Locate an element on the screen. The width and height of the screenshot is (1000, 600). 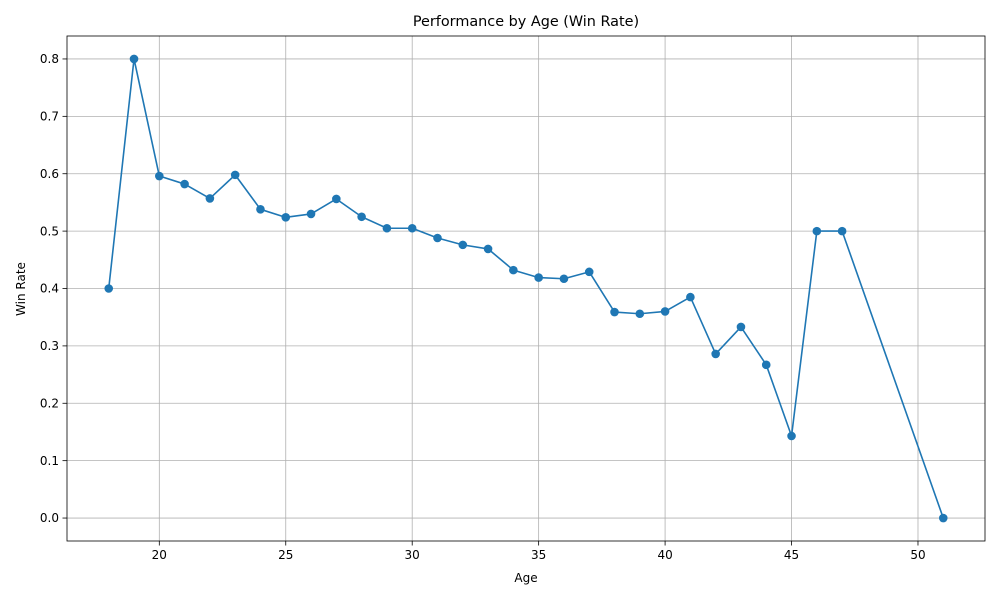
x-tick-label: 25 is located at coordinates (285, 555).